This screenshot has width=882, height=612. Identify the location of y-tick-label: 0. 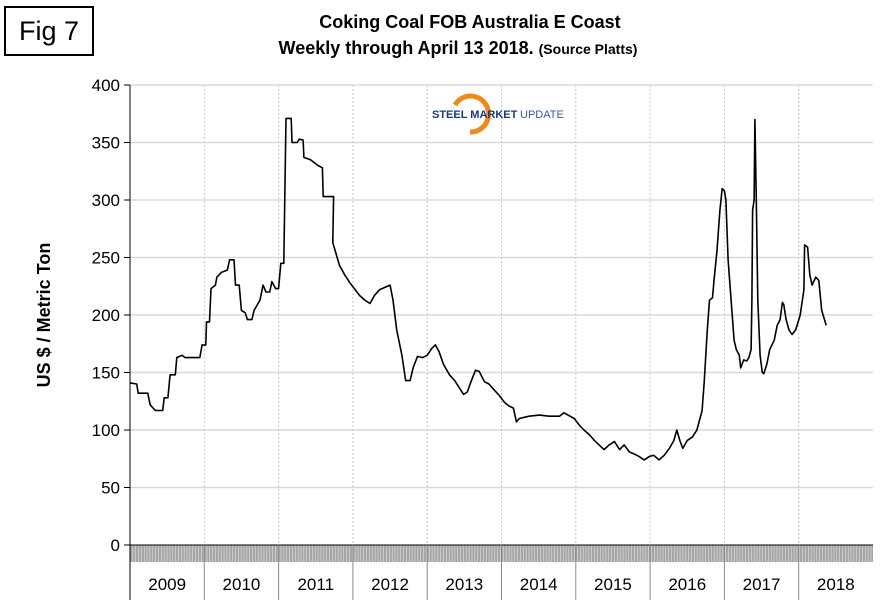
(115, 545).